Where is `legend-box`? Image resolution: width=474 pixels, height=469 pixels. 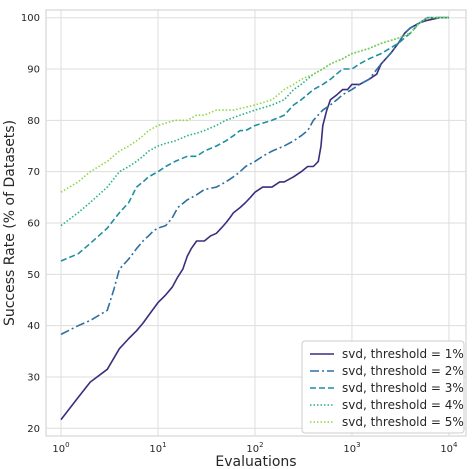 legend-box is located at coordinates (383, 387).